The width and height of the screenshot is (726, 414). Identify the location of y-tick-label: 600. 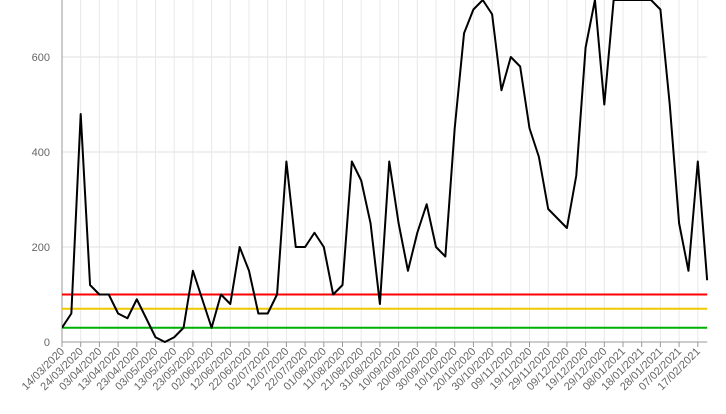
(41, 58).